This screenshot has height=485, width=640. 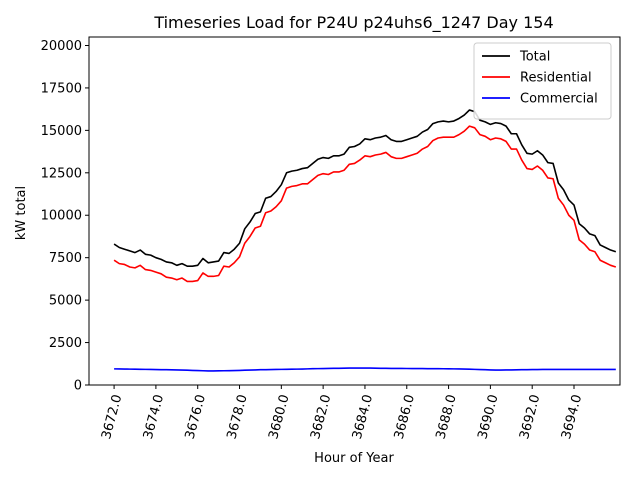 What do you see at coordinates (556, 78) in the screenshot?
I see `legend-label-residential: Residential` at bounding box center [556, 78].